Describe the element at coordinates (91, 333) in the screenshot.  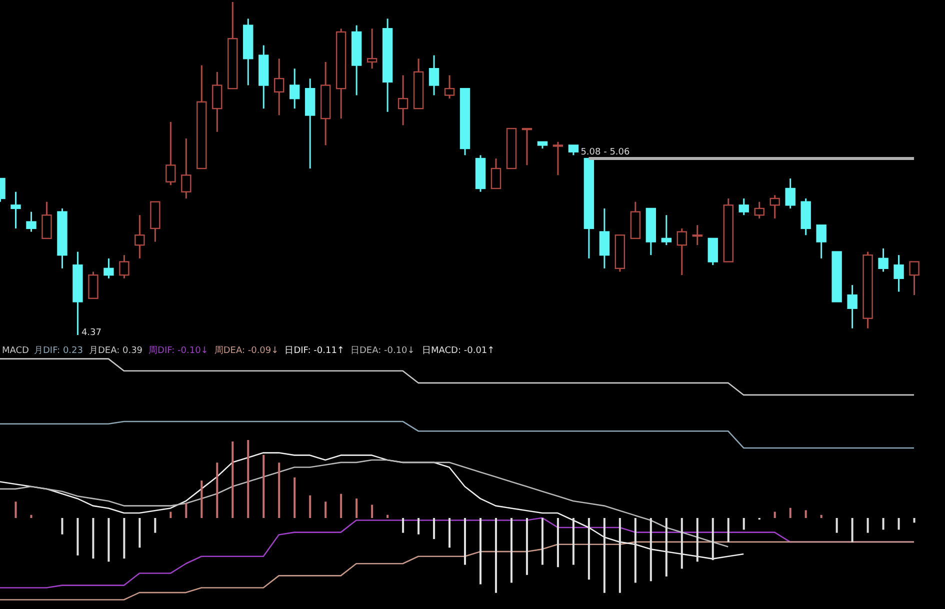
I see `annotation: 4.37` at that location.